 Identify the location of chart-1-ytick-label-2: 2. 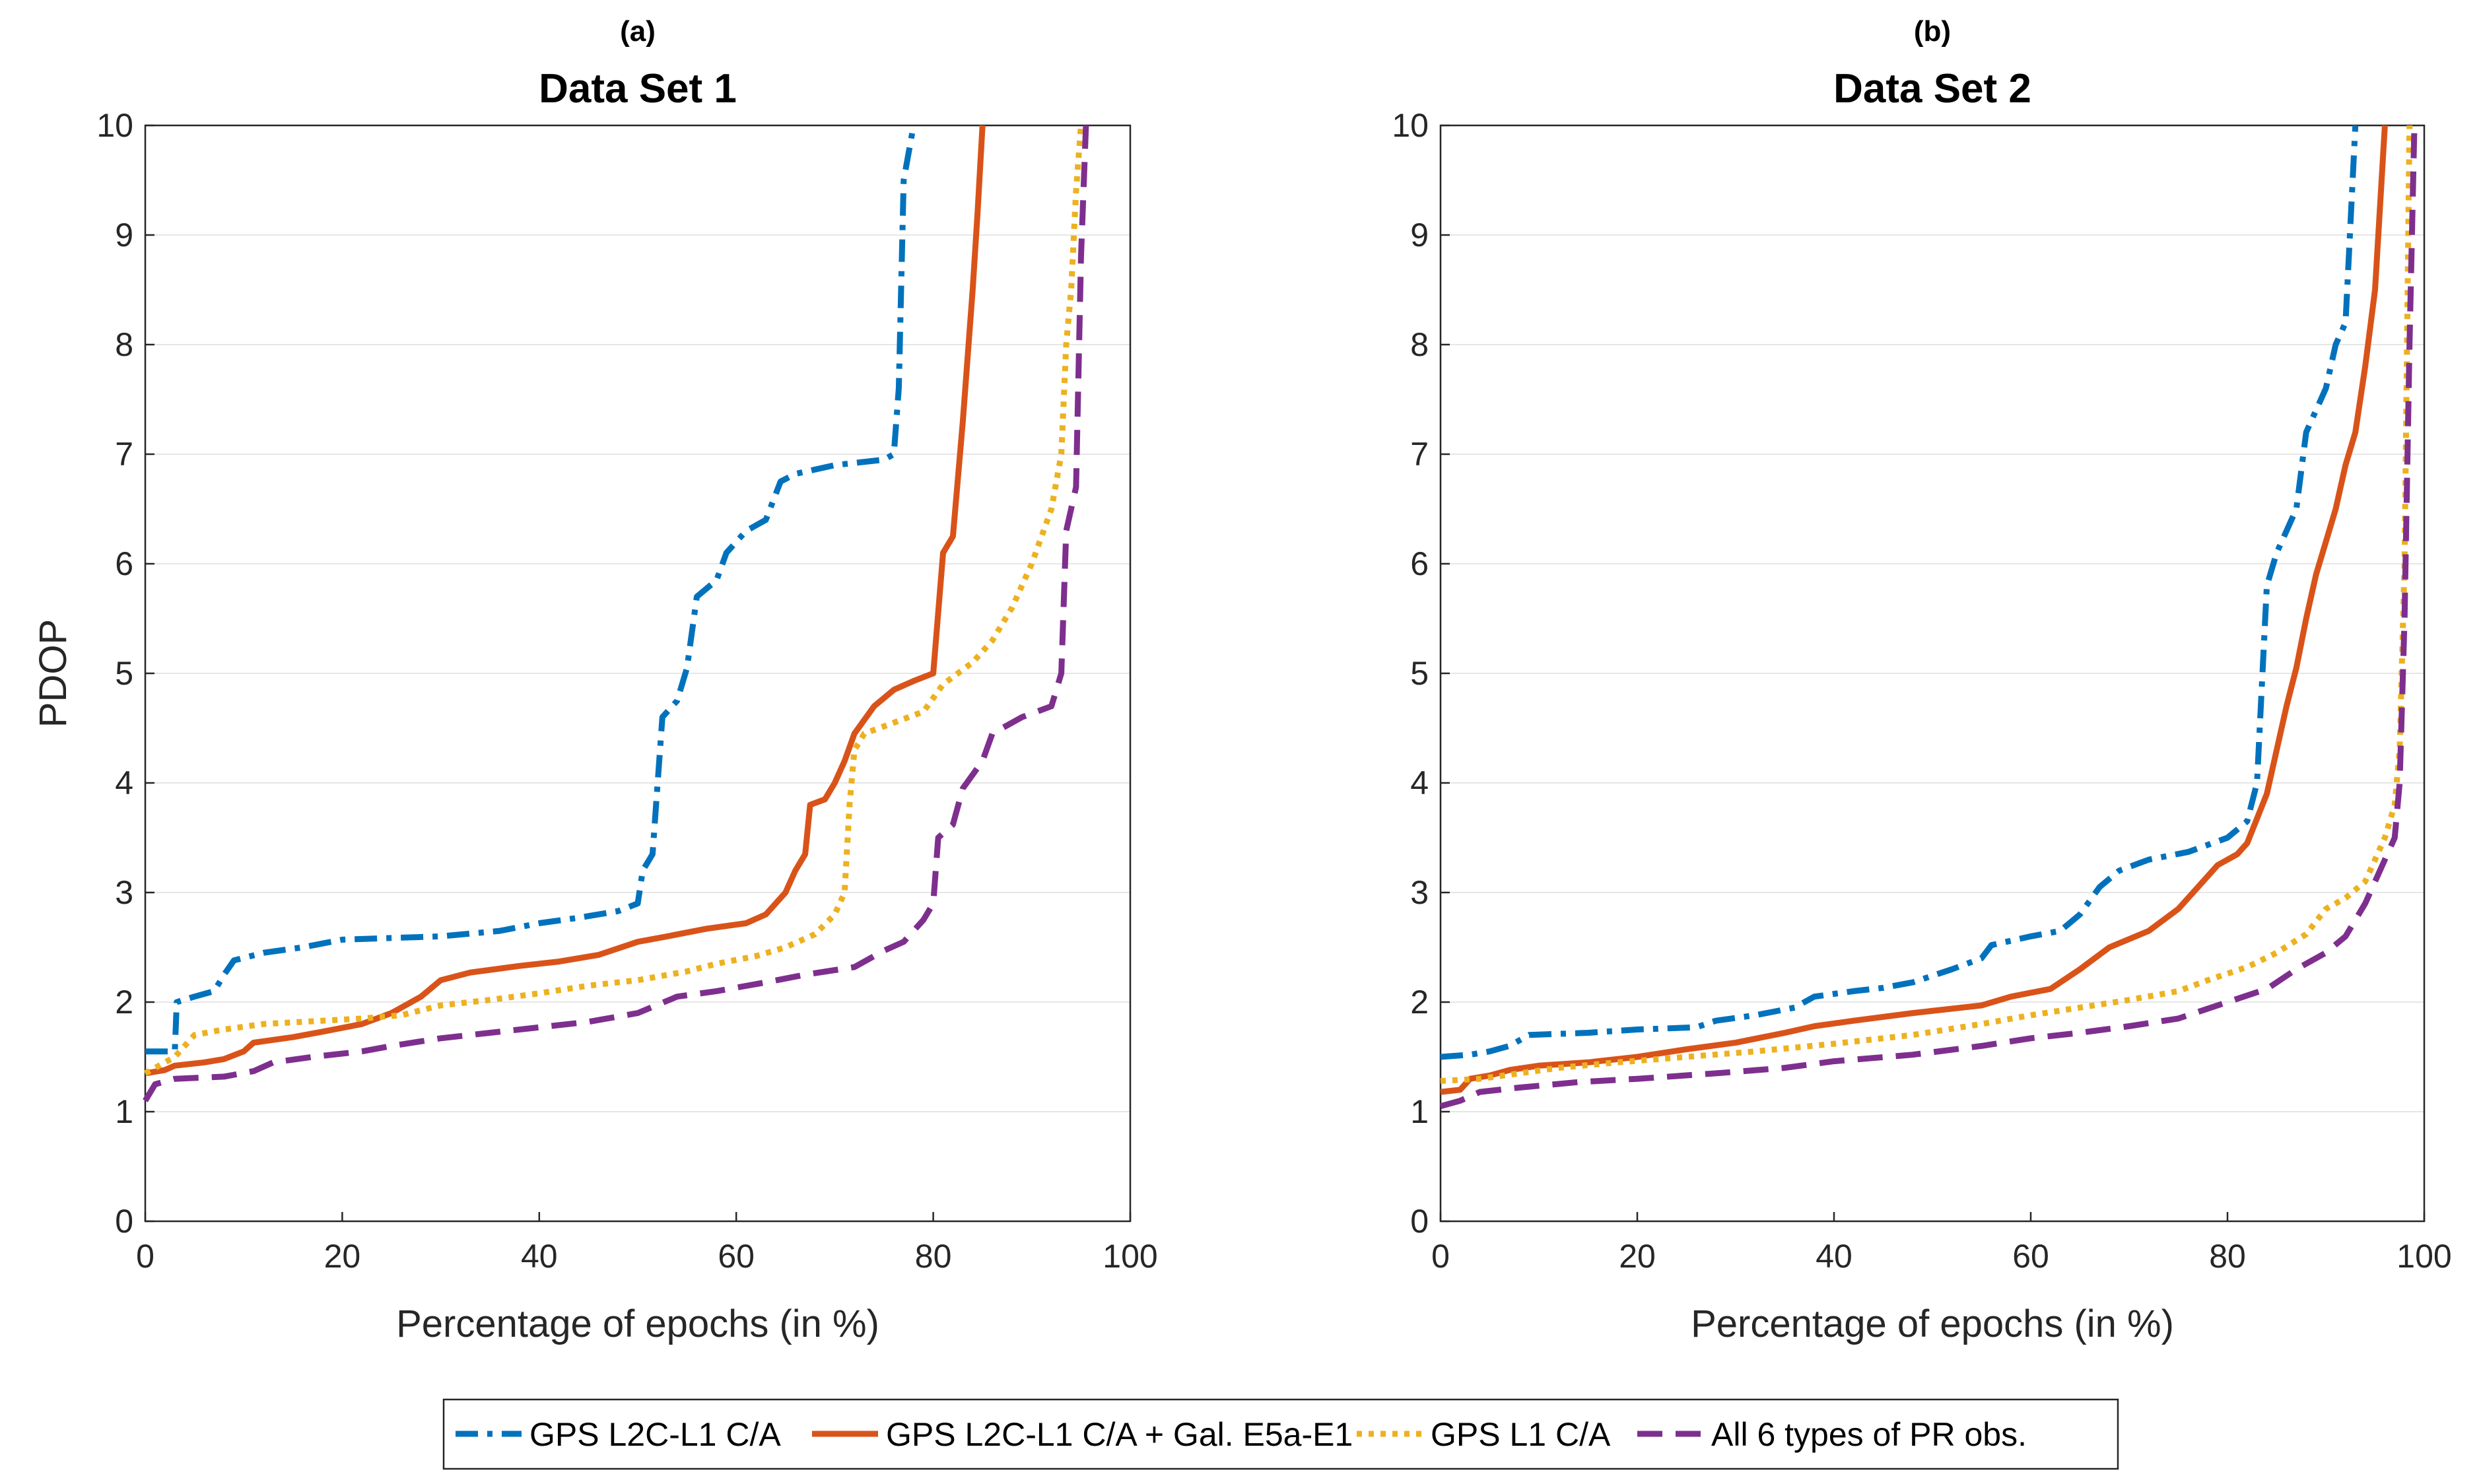
(124, 1003).